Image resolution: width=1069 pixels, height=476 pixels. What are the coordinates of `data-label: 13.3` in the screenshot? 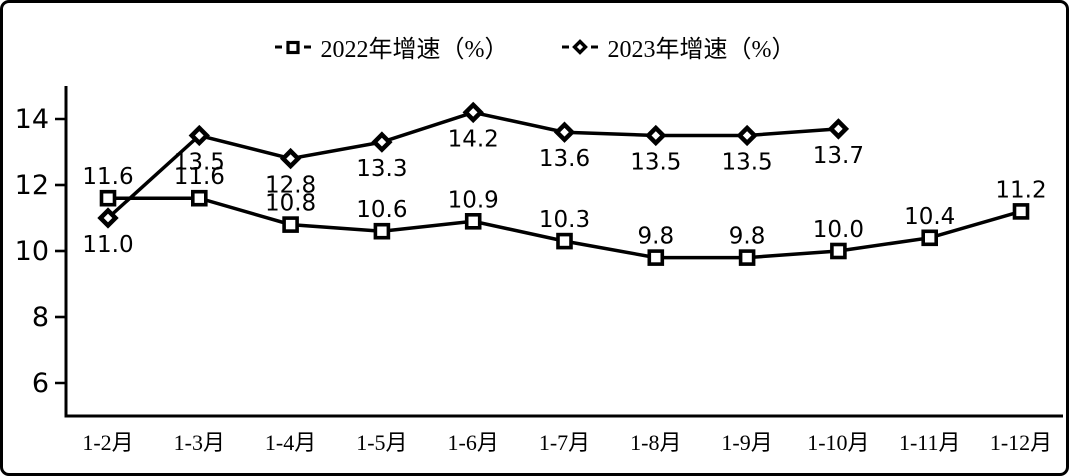 It's located at (381, 169).